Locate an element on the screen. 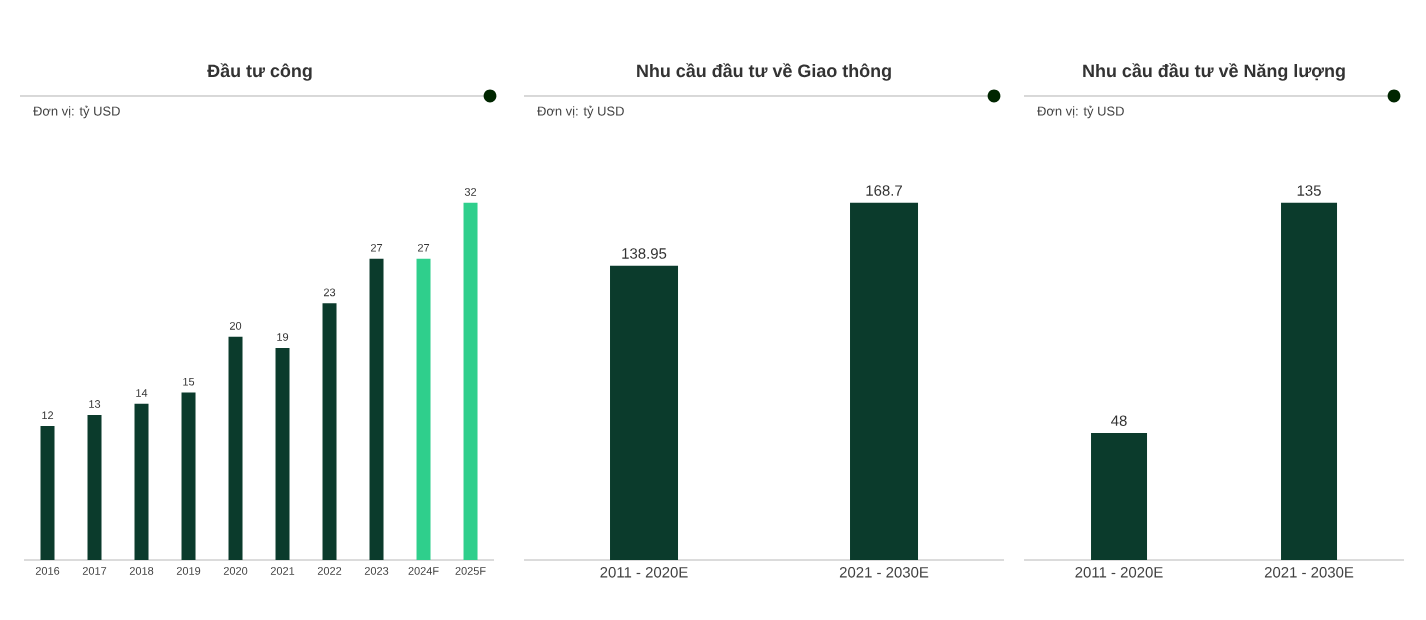 This screenshot has height=620, width=1426. chart-title: Đầu tư công is located at coordinates (259, 72).